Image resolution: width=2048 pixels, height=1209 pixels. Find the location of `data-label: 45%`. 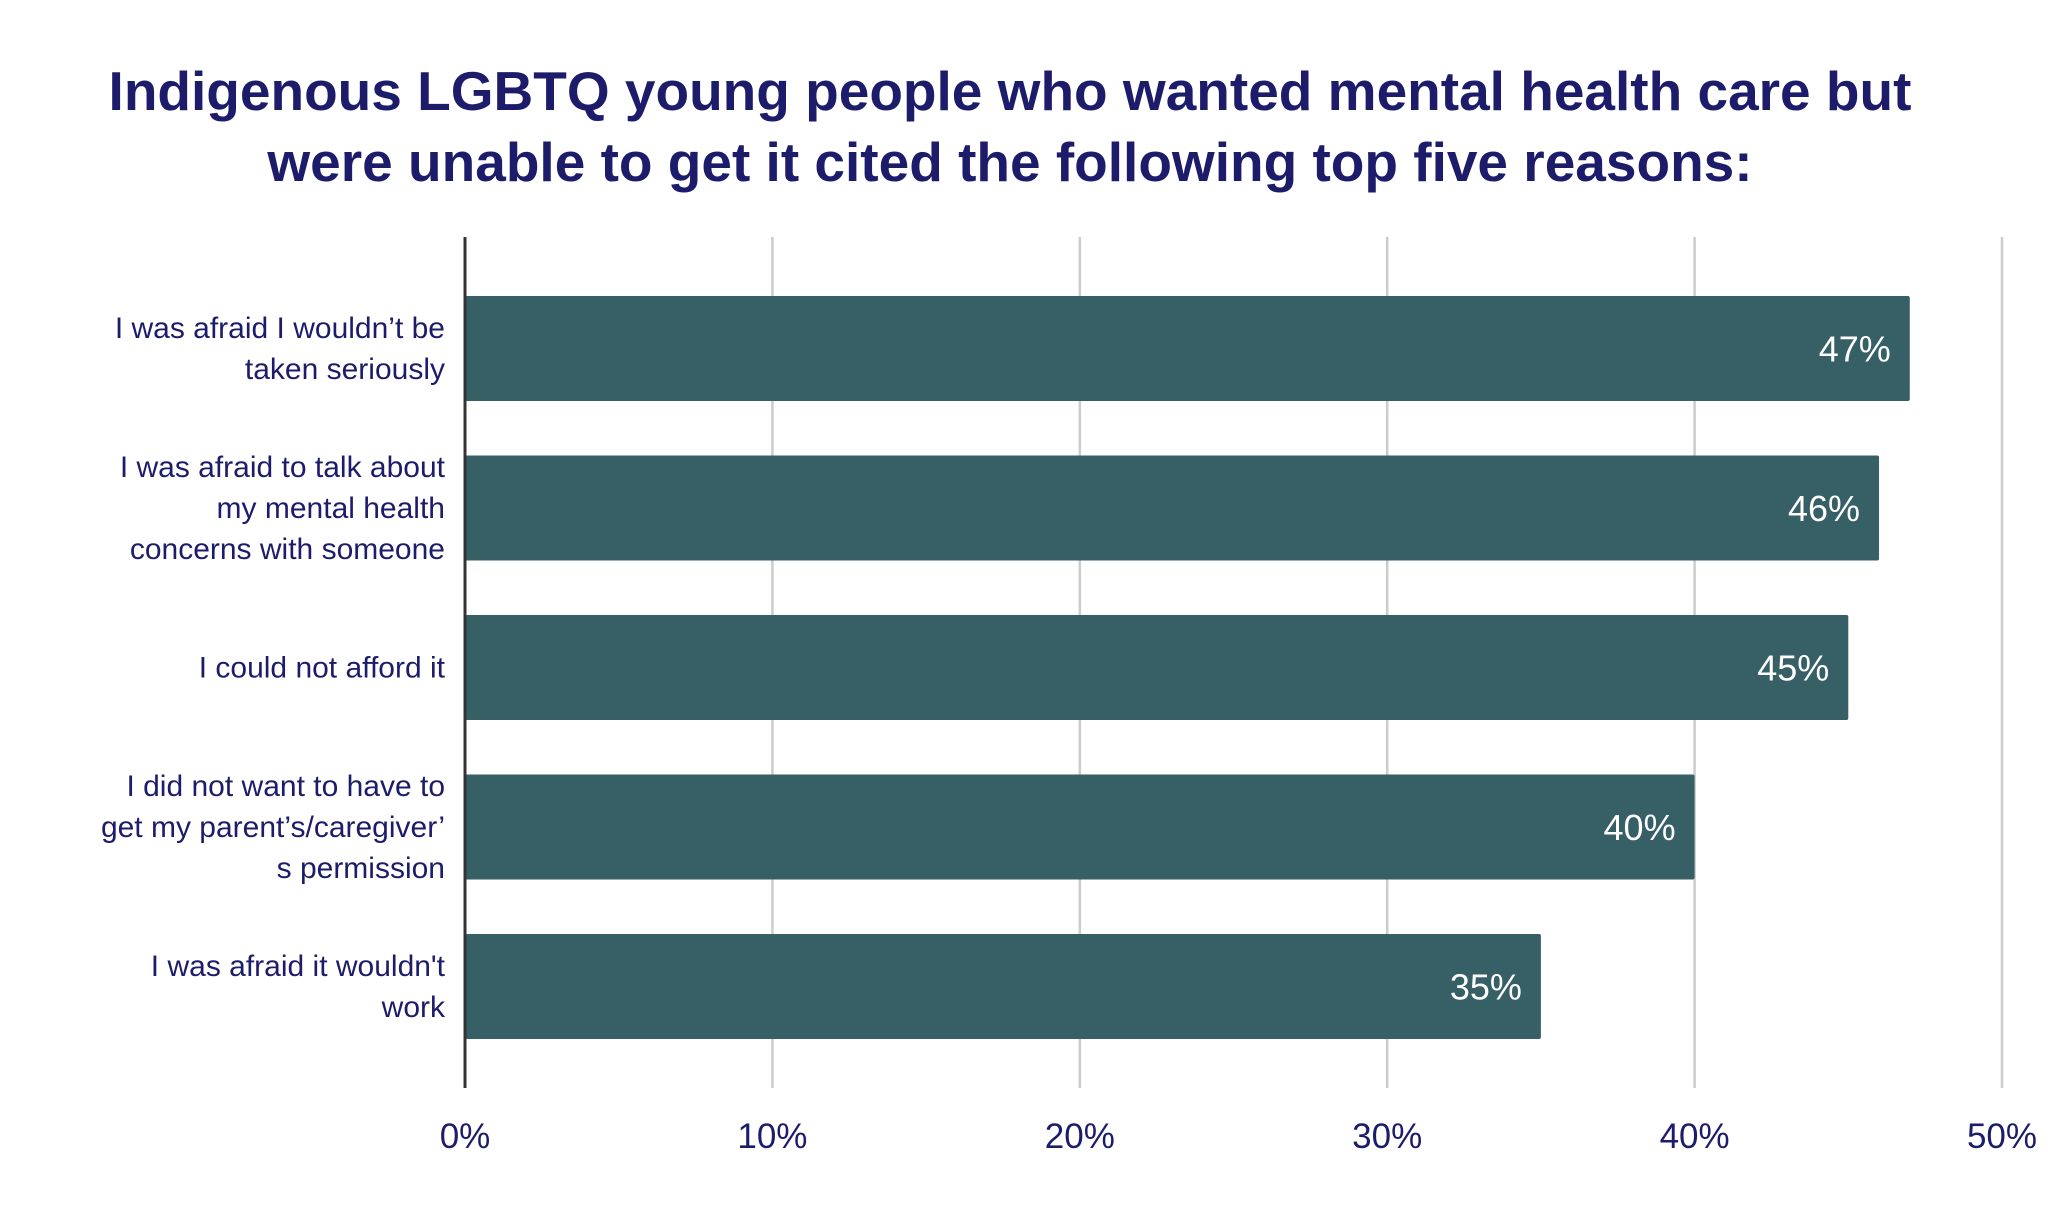

data-label: 45% is located at coordinates (1793, 668).